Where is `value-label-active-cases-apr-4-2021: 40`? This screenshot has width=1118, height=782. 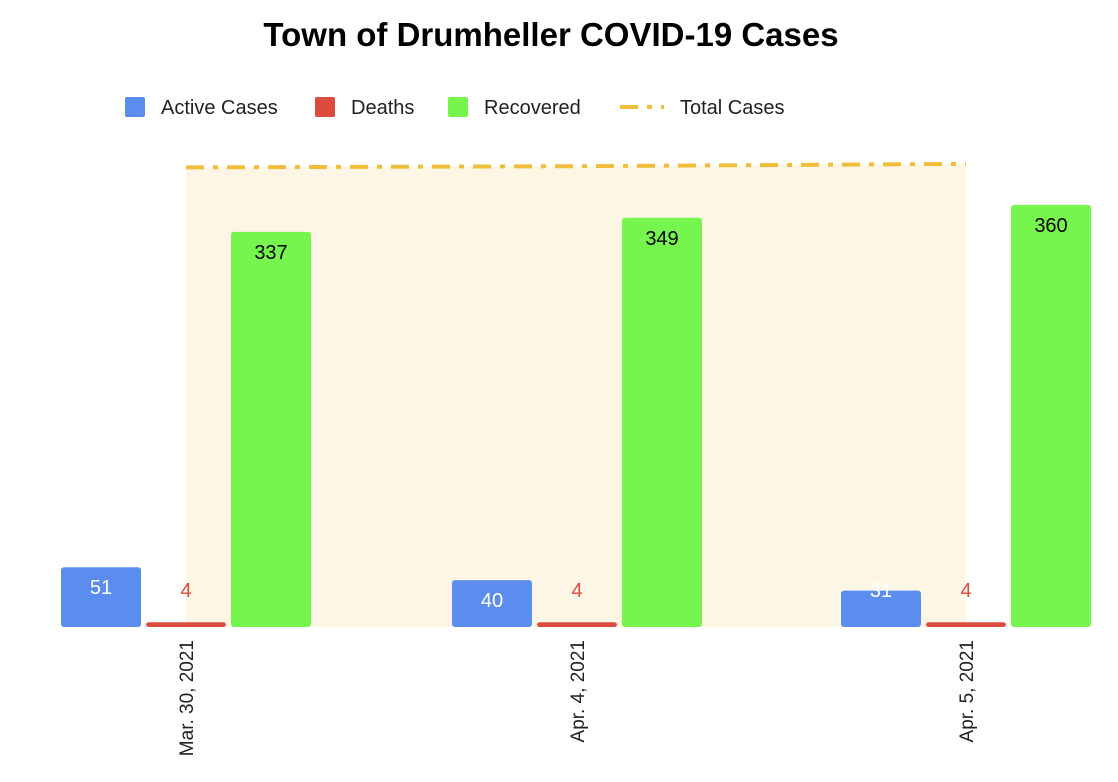
value-label-active-cases-apr-4-2021: 40 is located at coordinates (492, 601).